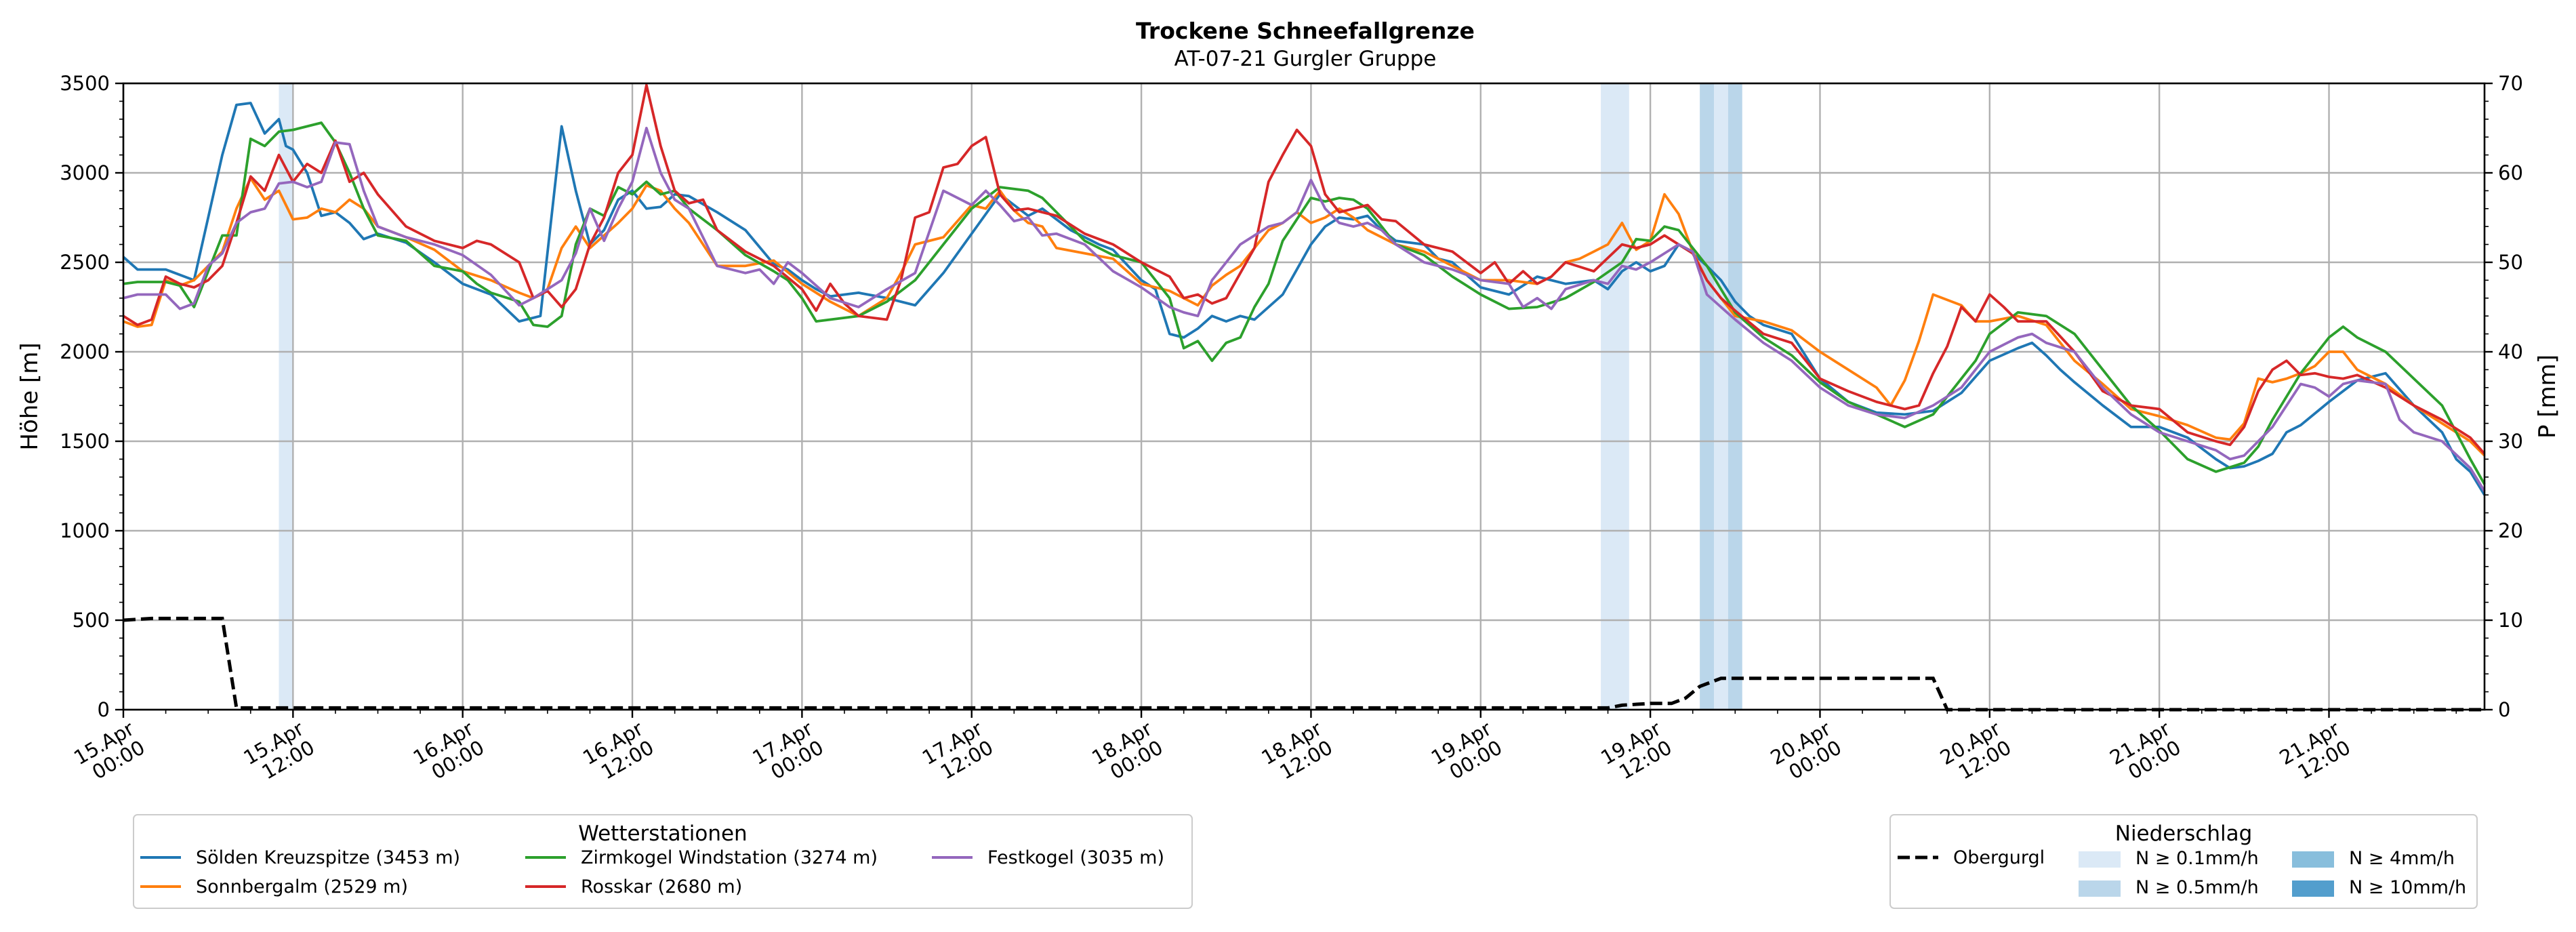 This screenshot has height=932, width=2576. What do you see at coordinates (2510, 351) in the screenshot?
I see `y2-tick-label: 40` at bounding box center [2510, 351].